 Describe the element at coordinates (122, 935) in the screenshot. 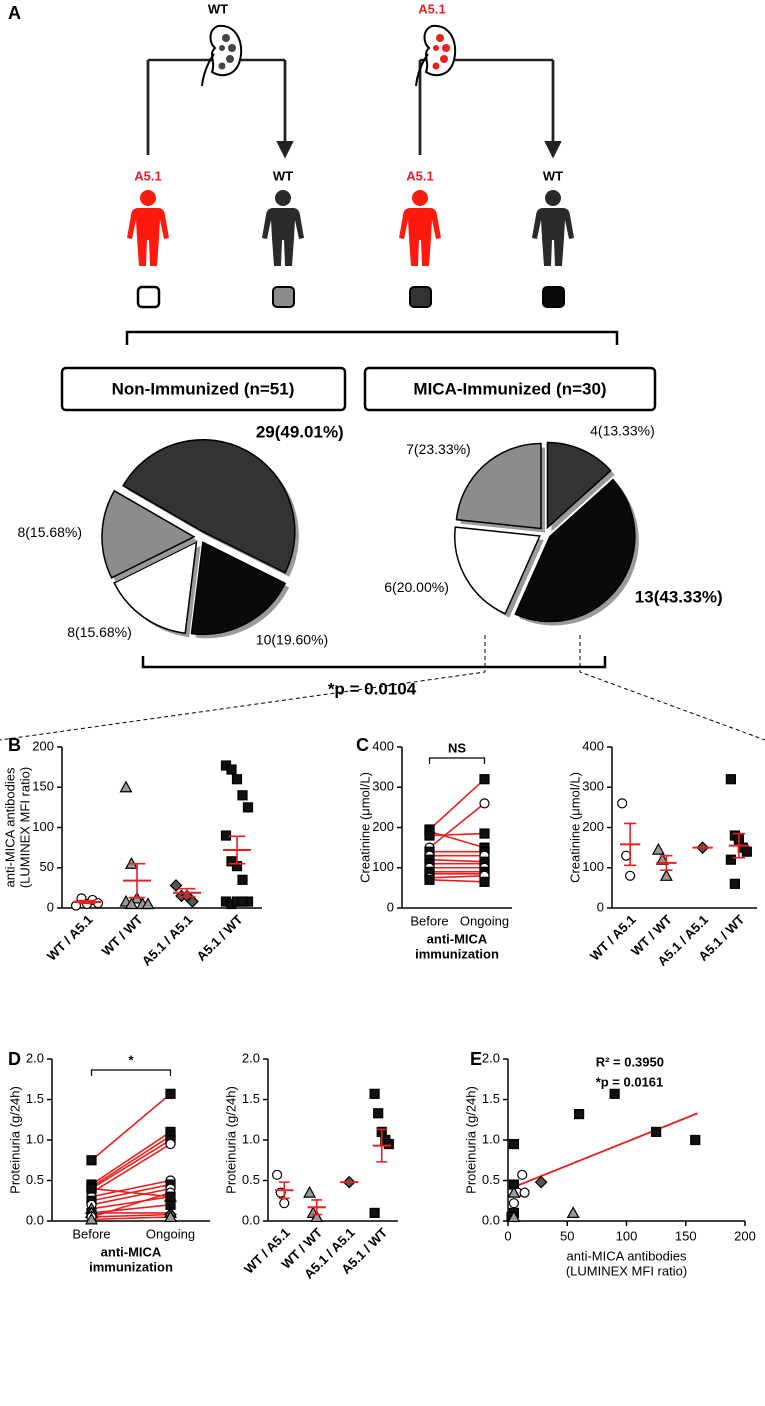

I see `x-tick-label: WT / WT` at that location.